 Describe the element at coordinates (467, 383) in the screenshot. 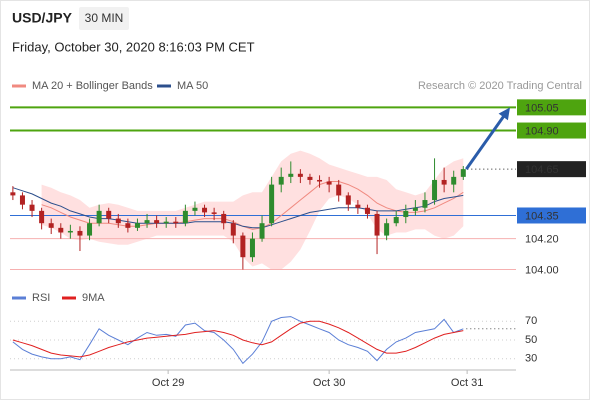

I see `x-tick-label: Oct 31` at that location.